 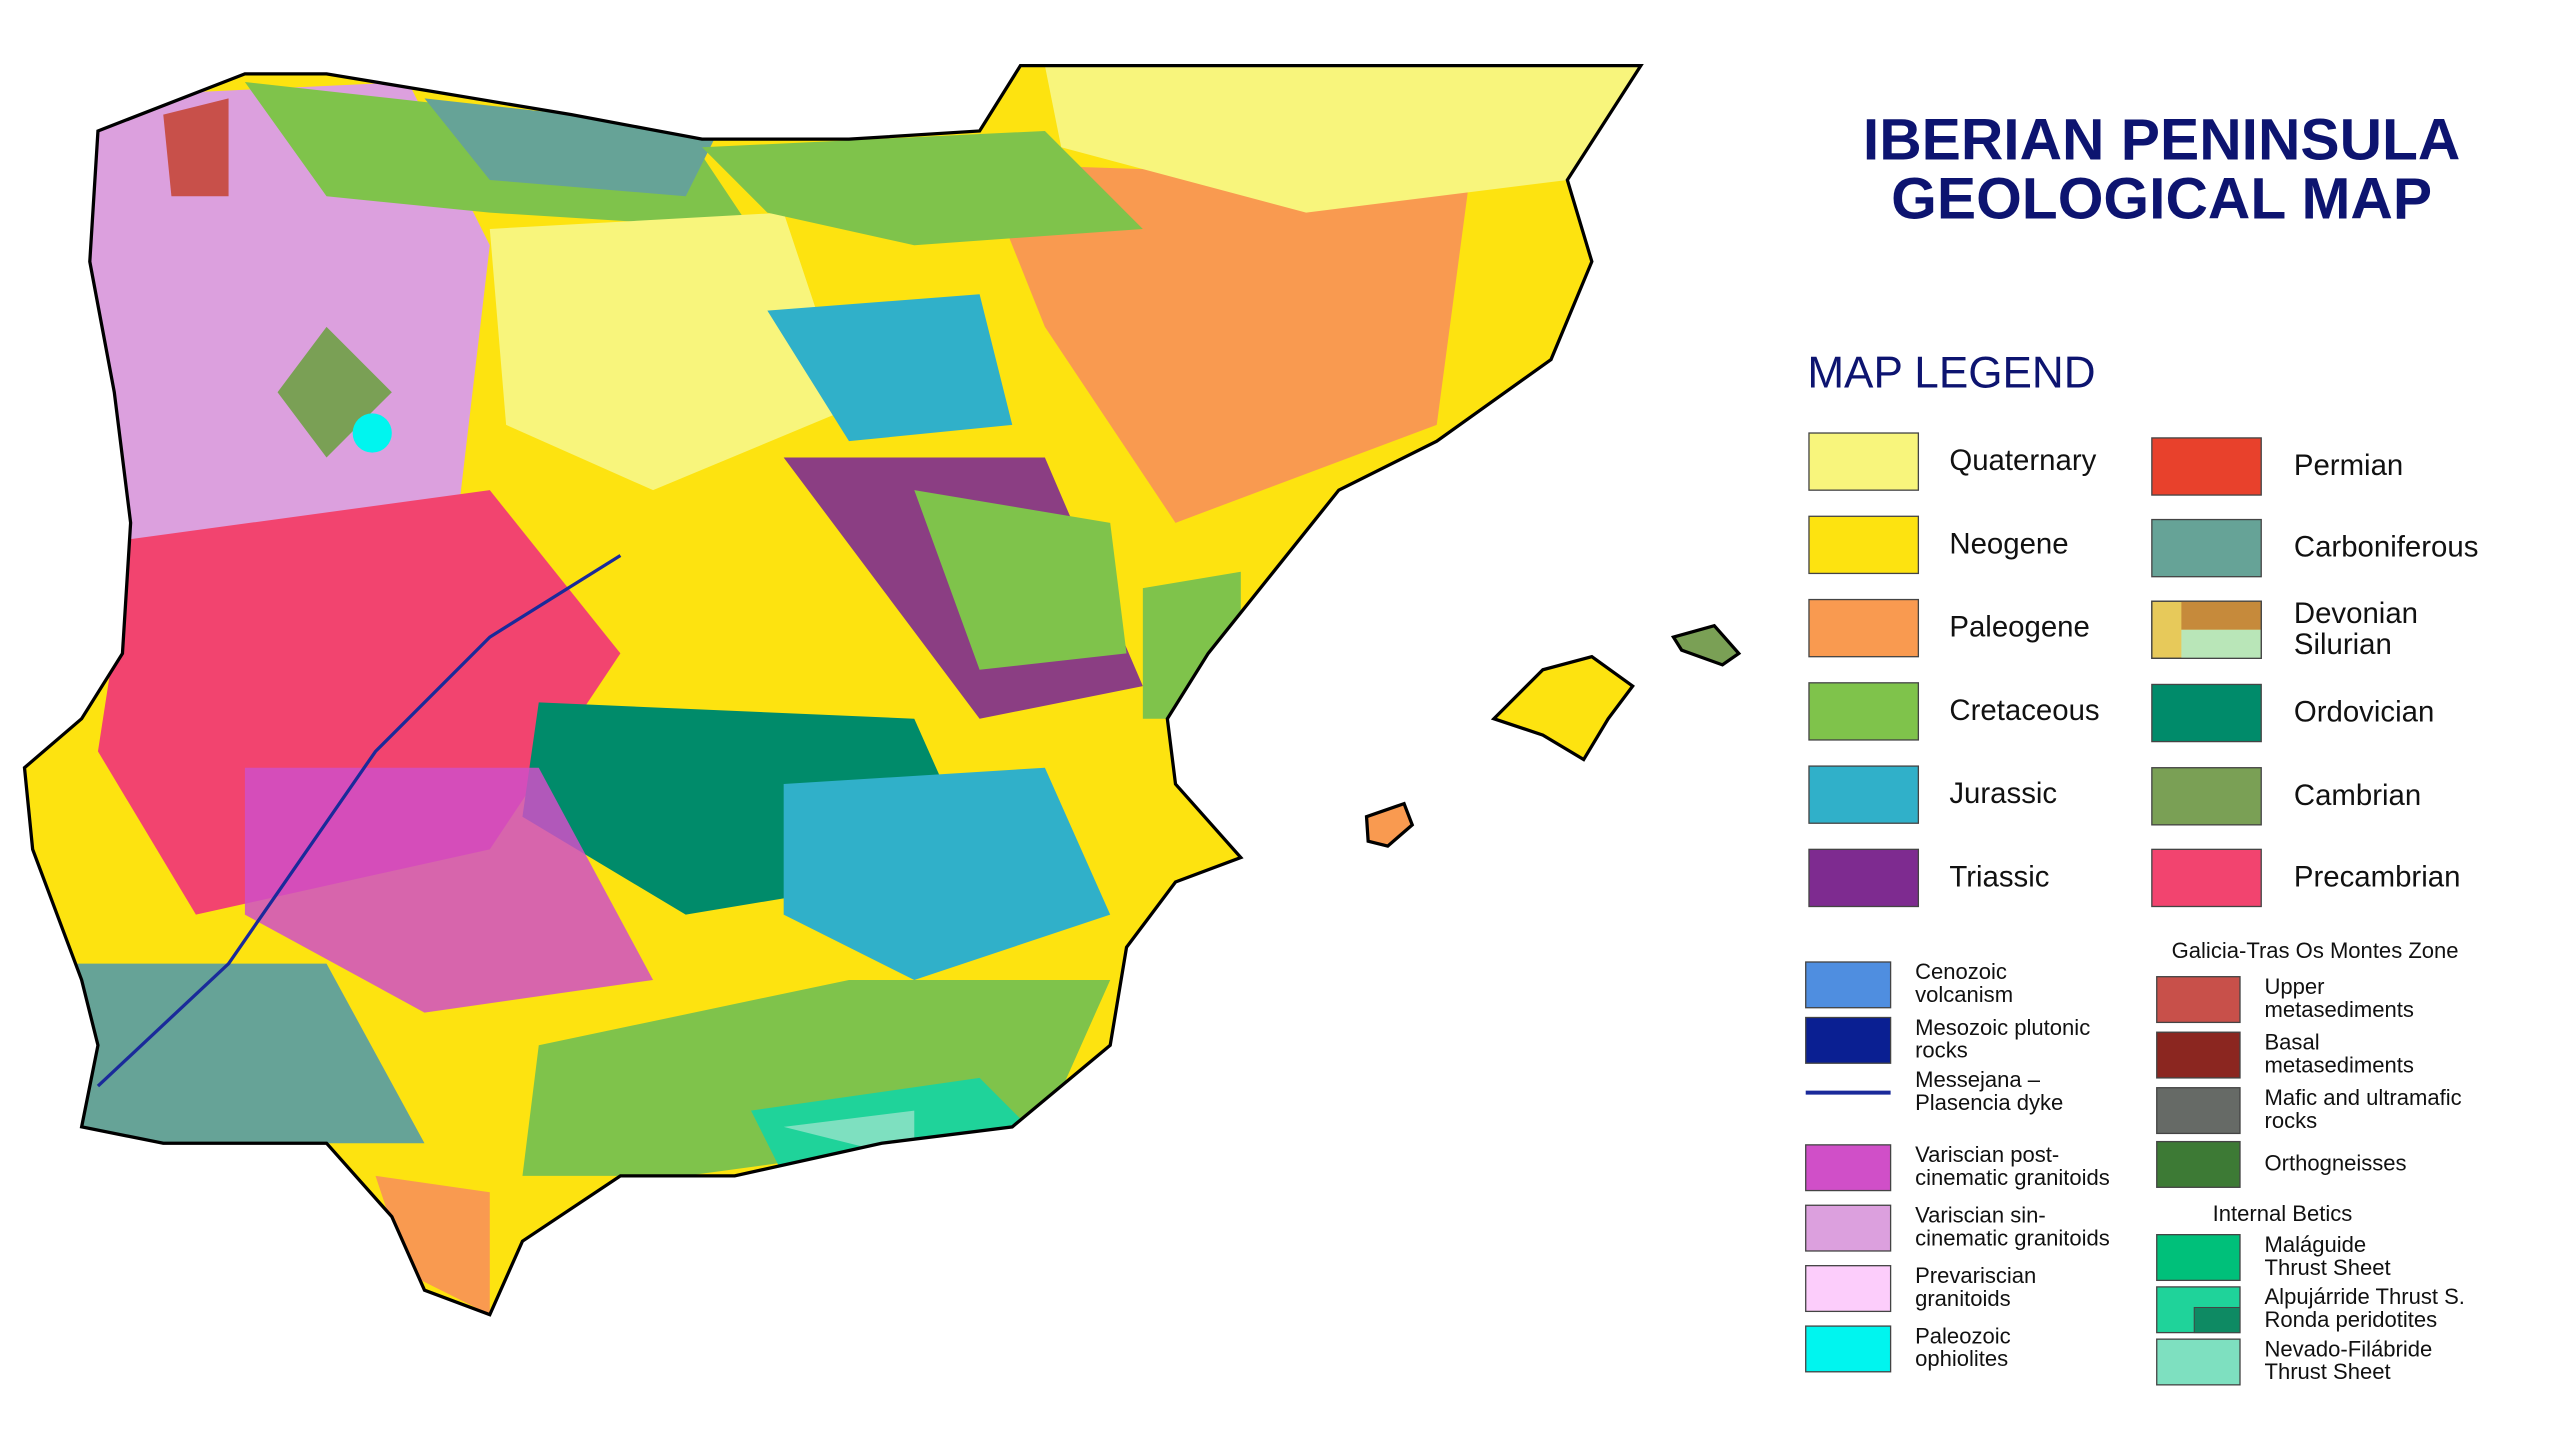 I want to click on legend-title: MAP LEGEND, so click(x=1951, y=373).